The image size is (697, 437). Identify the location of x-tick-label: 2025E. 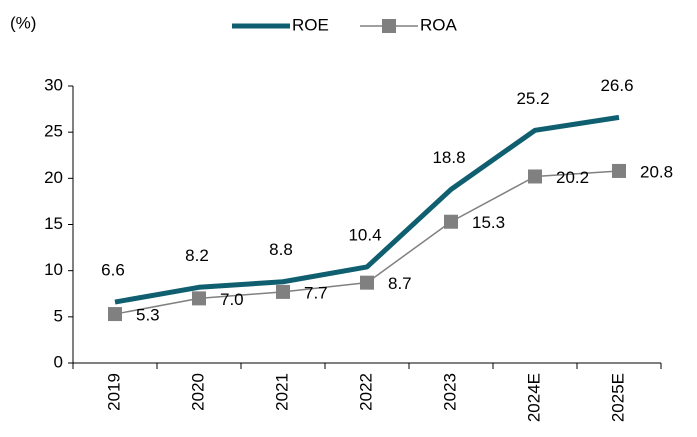
(617, 397).